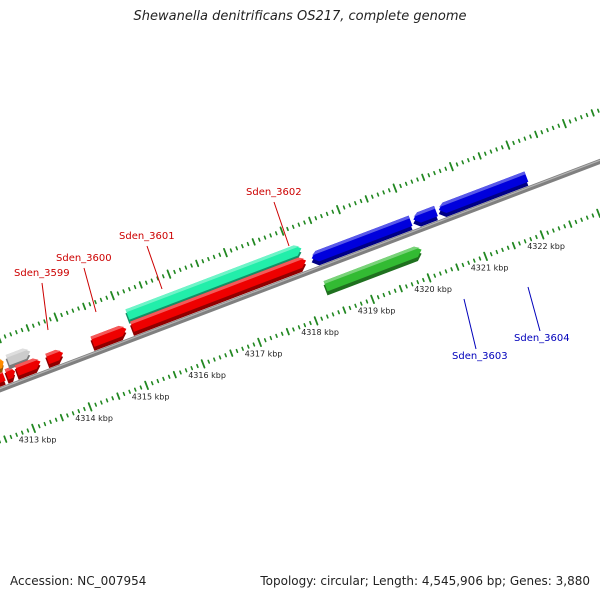 The image size is (600, 600). I want to click on gene-sden3601-face, so click(108, 336).